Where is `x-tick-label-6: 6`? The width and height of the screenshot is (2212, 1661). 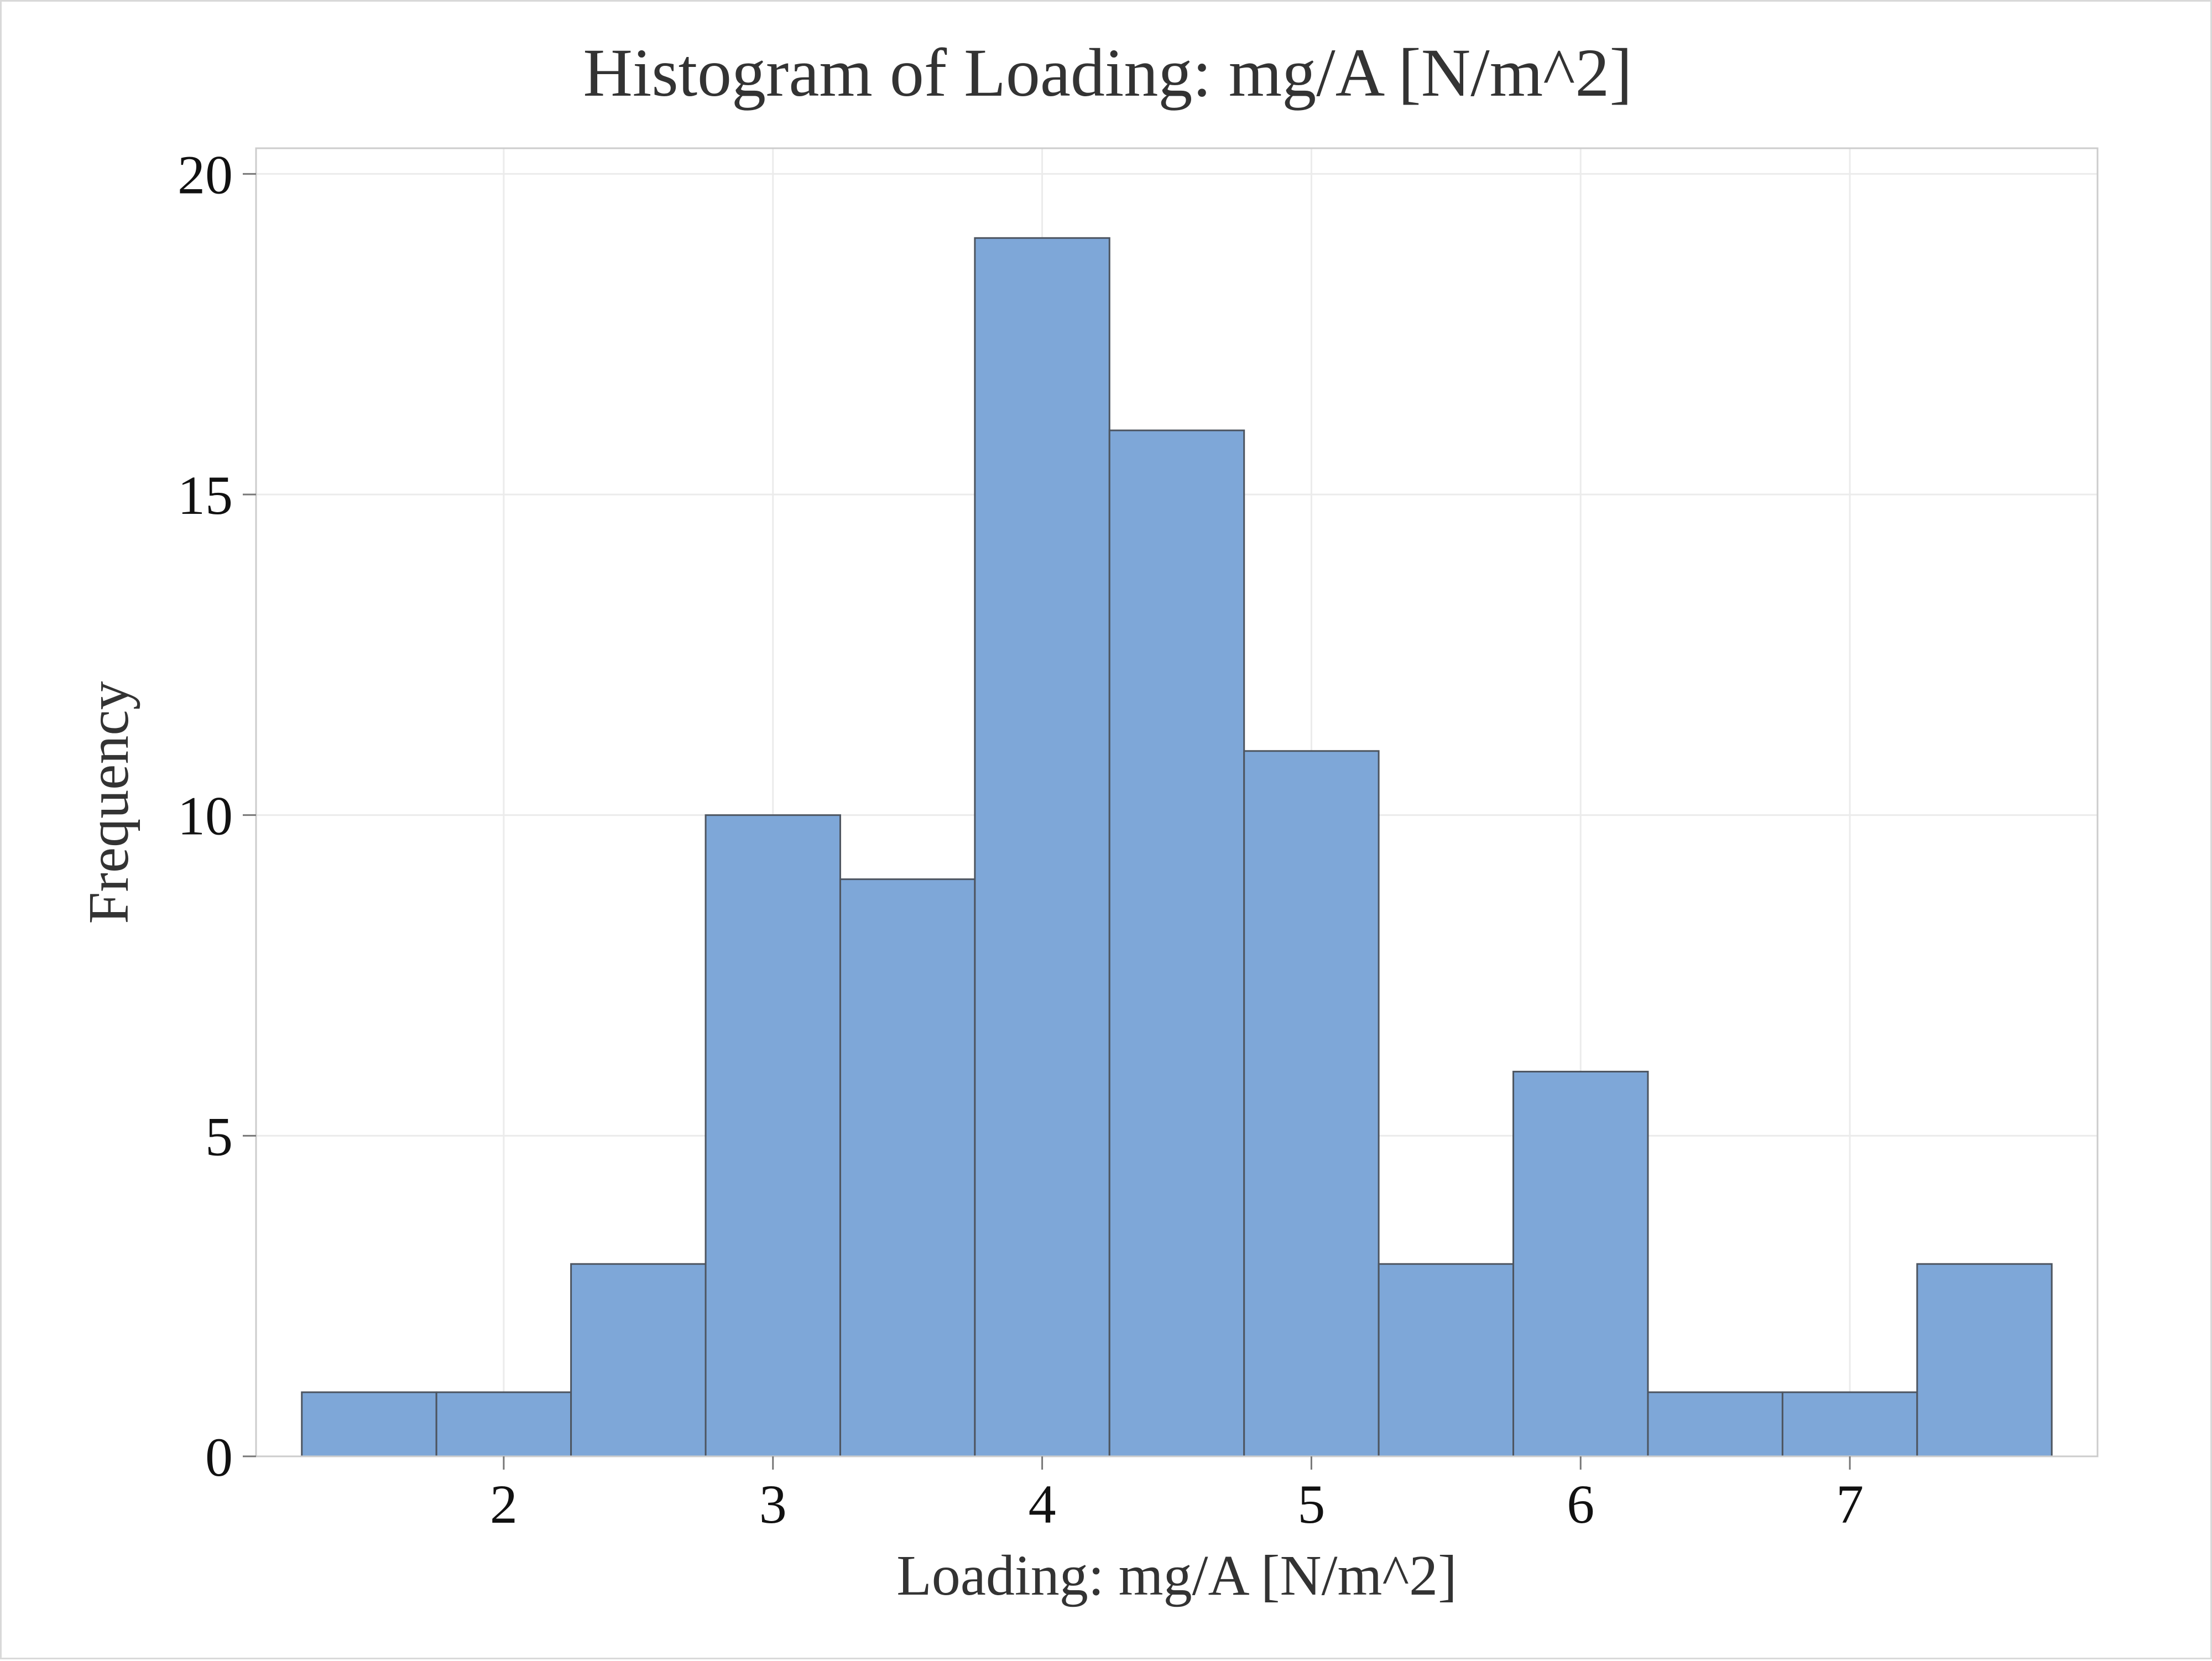 x-tick-label-6: 6 is located at coordinates (1580, 1504).